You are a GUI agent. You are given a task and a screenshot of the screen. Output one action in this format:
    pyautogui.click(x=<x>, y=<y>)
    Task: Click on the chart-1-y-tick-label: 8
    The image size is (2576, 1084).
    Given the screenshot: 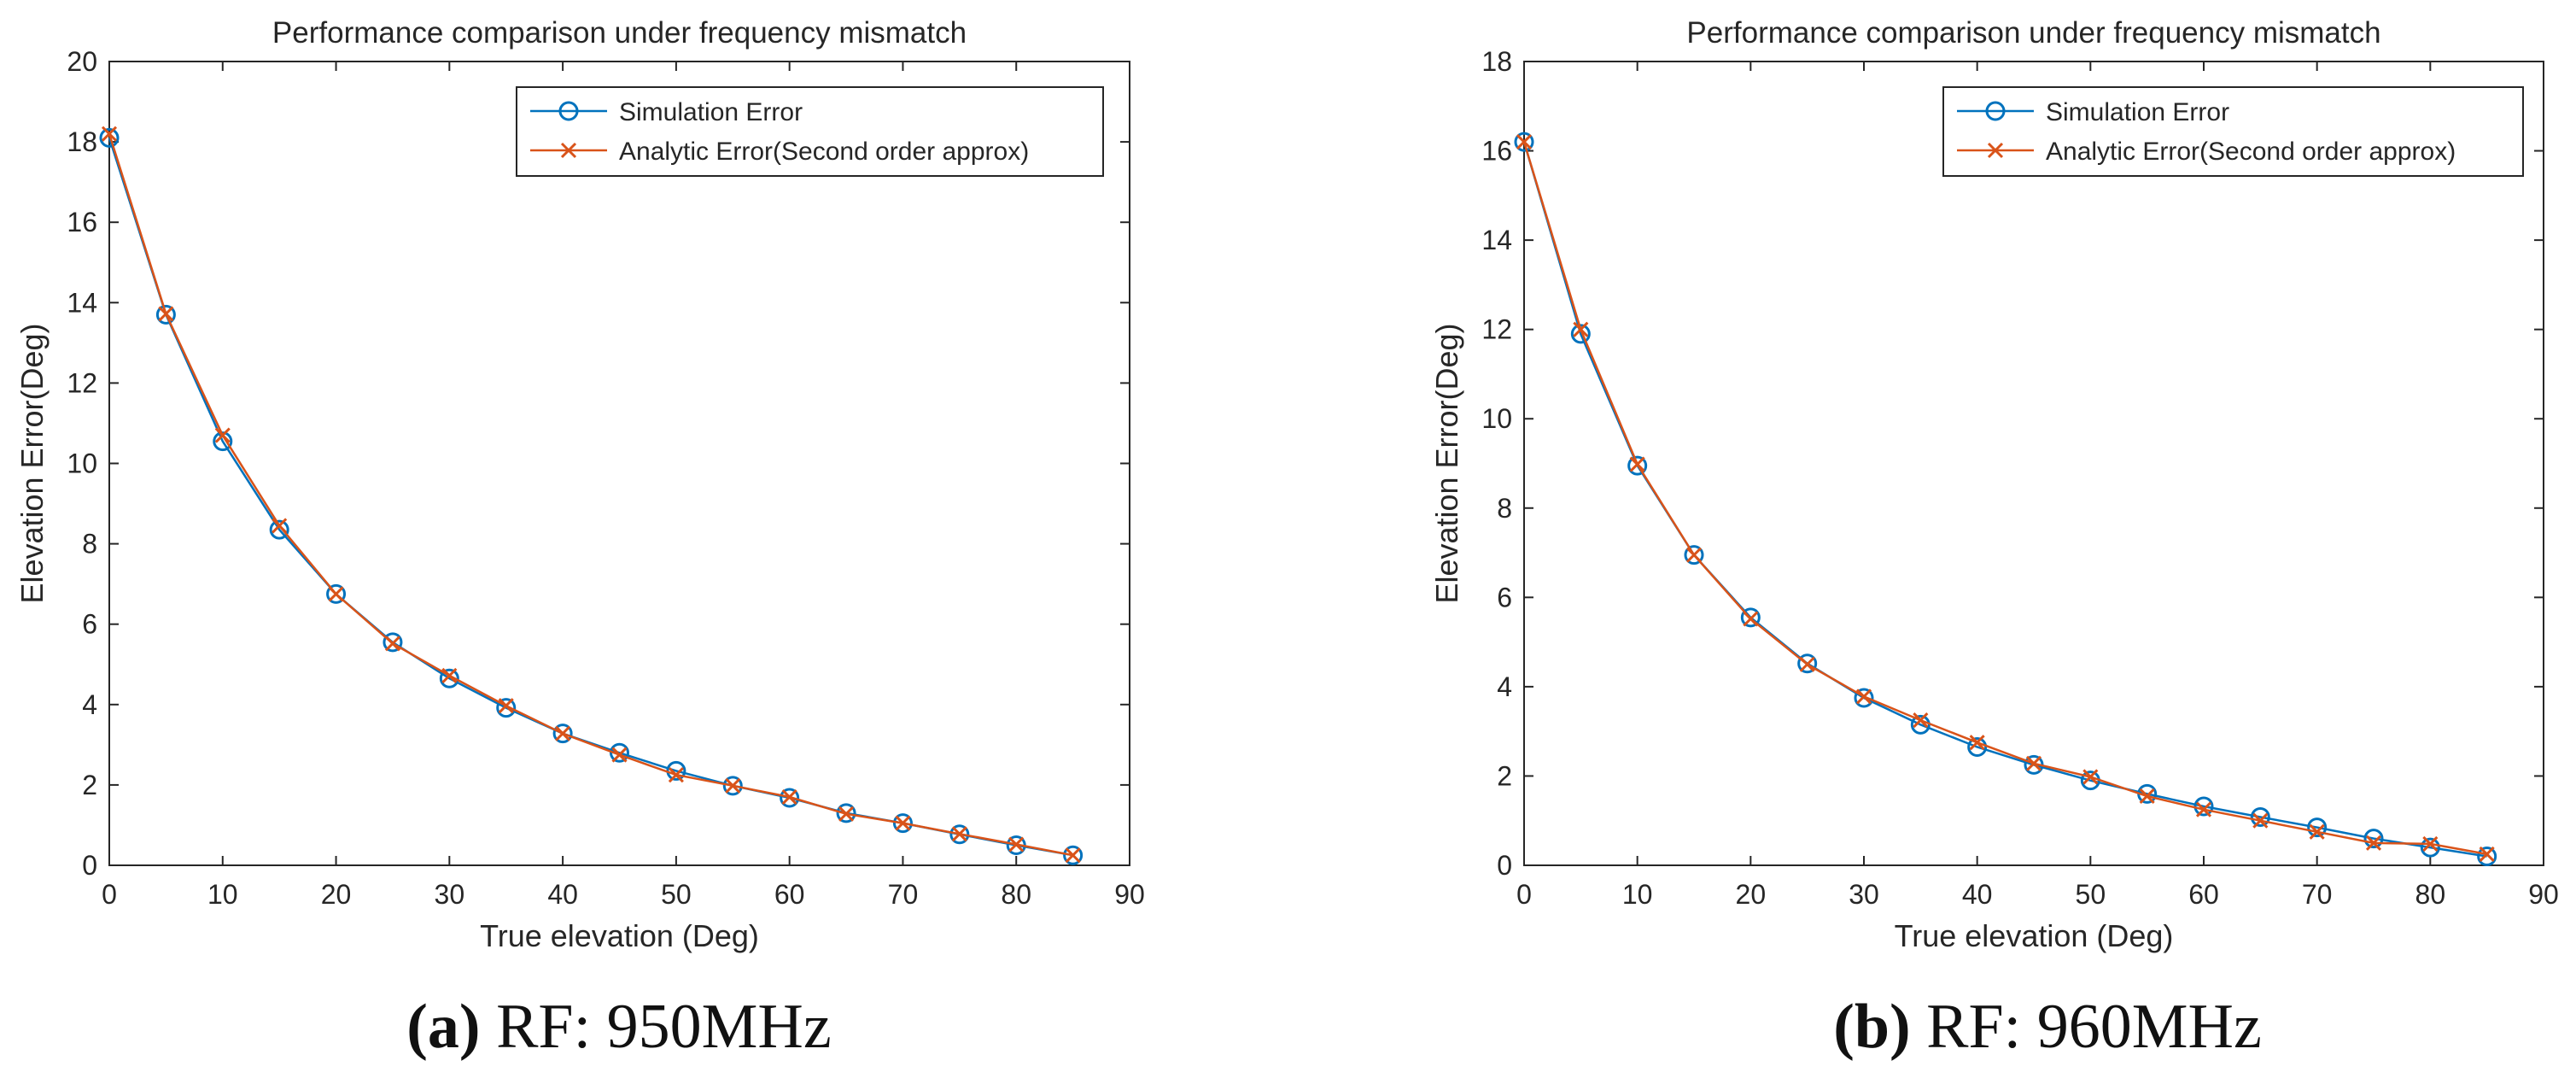 What is the action you would take?
    pyautogui.click(x=89, y=545)
    